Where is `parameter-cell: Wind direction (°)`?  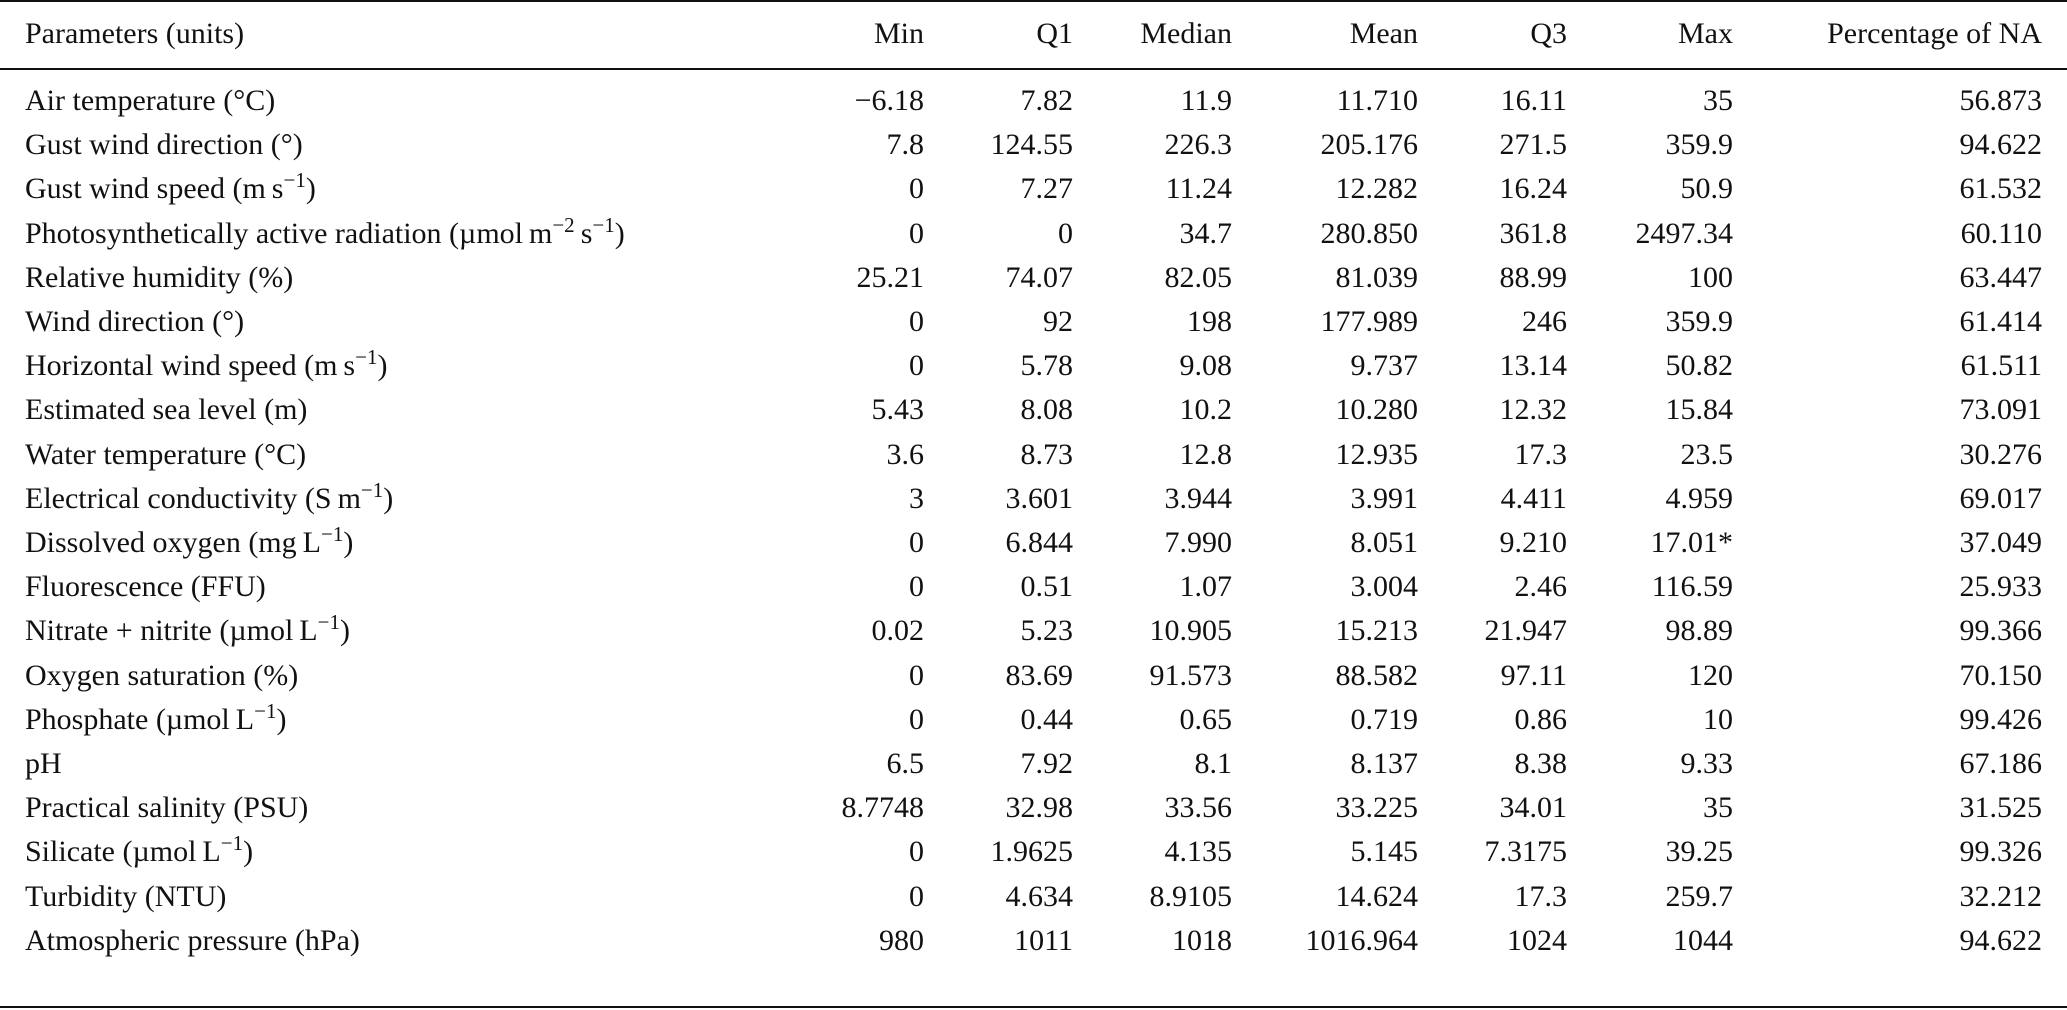 parameter-cell: Wind direction (°) is located at coordinates (134, 322).